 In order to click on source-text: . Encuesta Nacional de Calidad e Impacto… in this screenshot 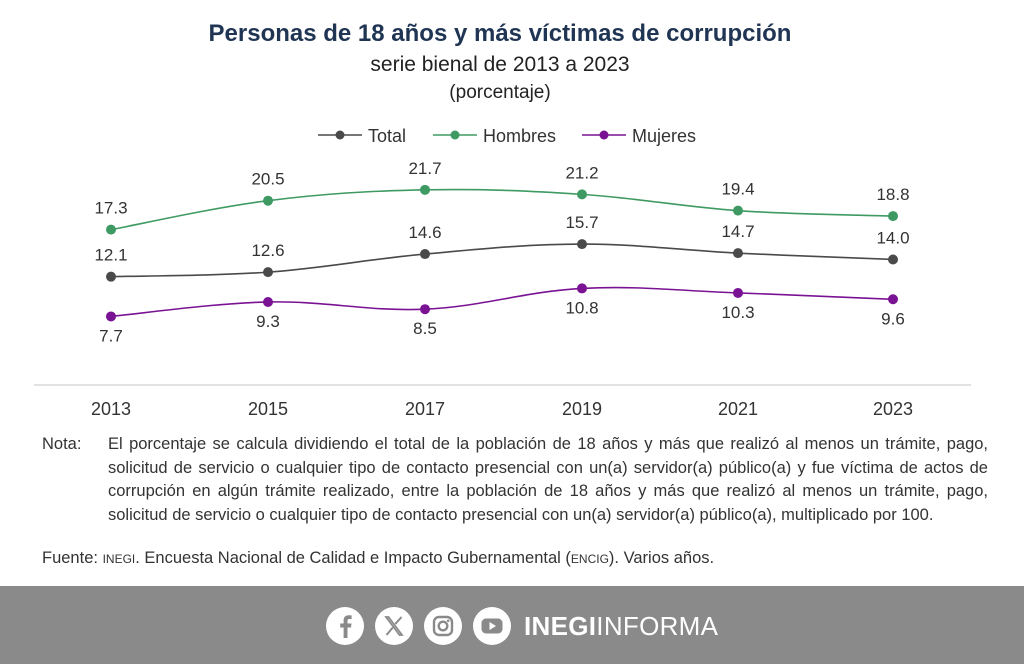, I will do `click(353, 558)`.